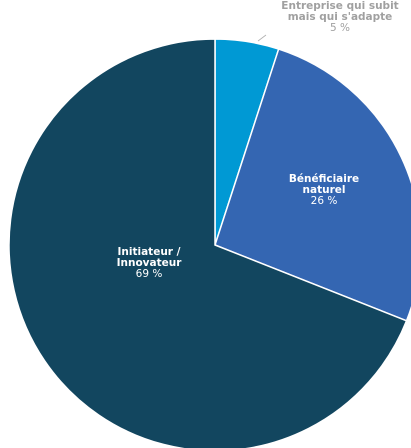 This screenshot has width=411, height=448. Describe the element at coordinates (339, 6) in the screenshot. I see `slice-label-0-line-0: Entreprise qui subit` at that location.